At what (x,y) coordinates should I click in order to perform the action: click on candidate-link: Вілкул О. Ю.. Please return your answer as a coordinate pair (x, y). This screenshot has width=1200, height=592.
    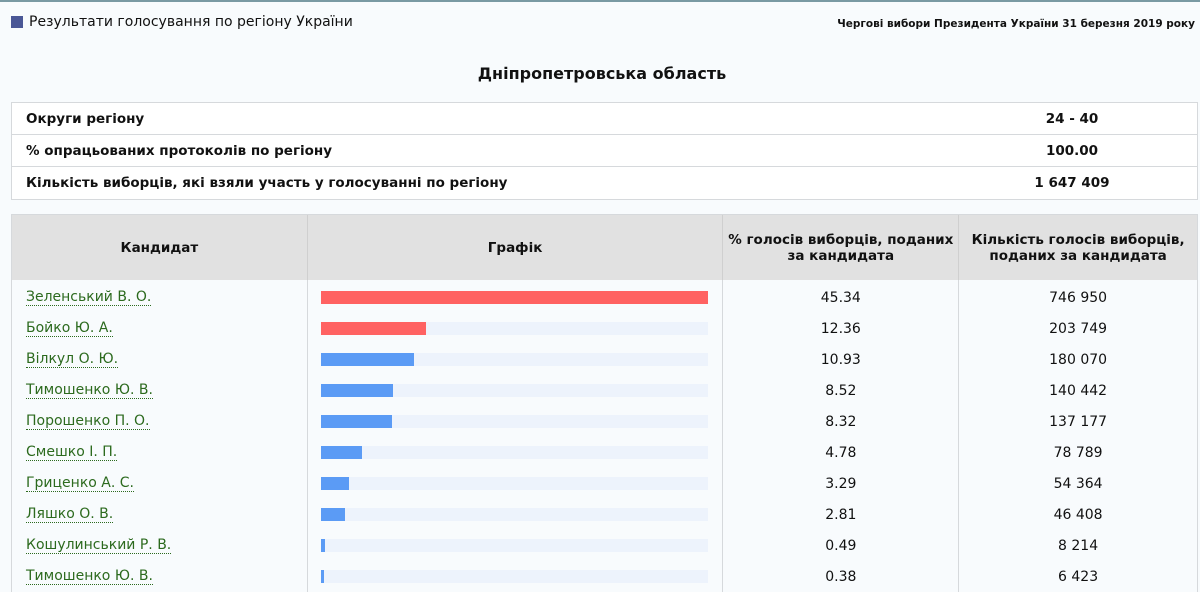
    Looking at the image, I should click on (72, 359).